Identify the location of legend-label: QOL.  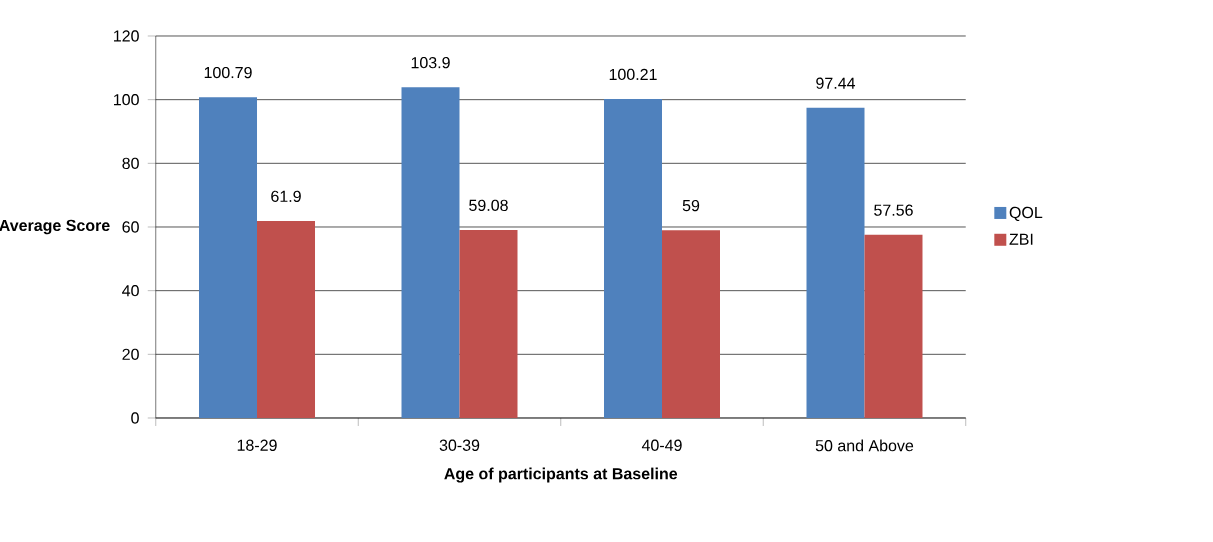
(1026, 214).